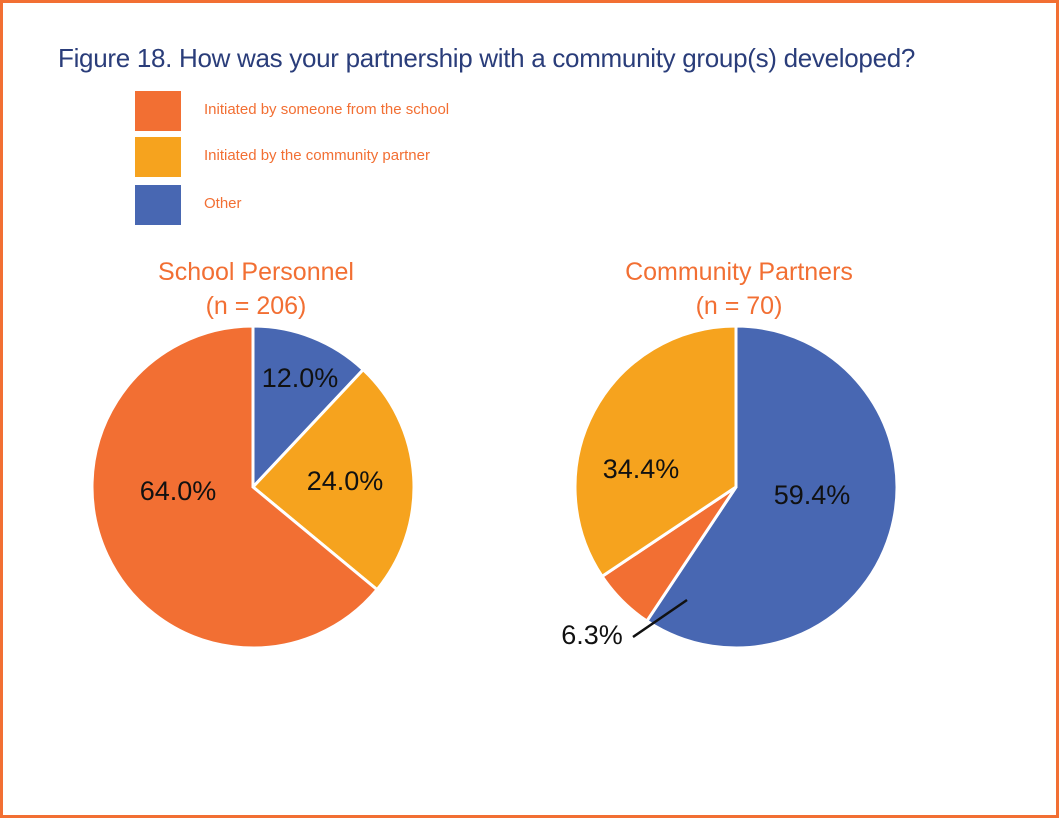 This screenshot has width=1059, height=818. What do you see at coordinates (317, 155) in the screenshot?
I see `legend-label-community: Initiated by the community partner` at bounding box center [317, 155].